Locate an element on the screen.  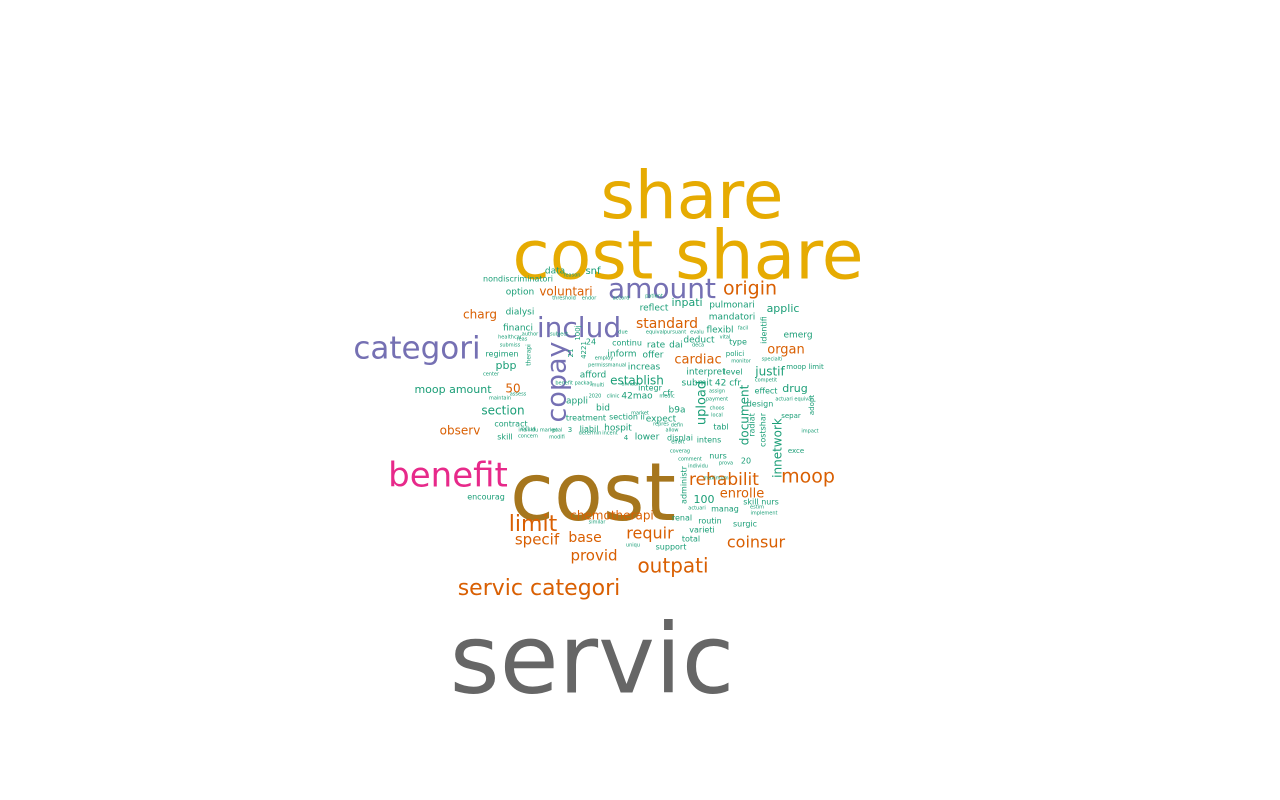
cloud-word: upload is located at coordinates (702, 403).